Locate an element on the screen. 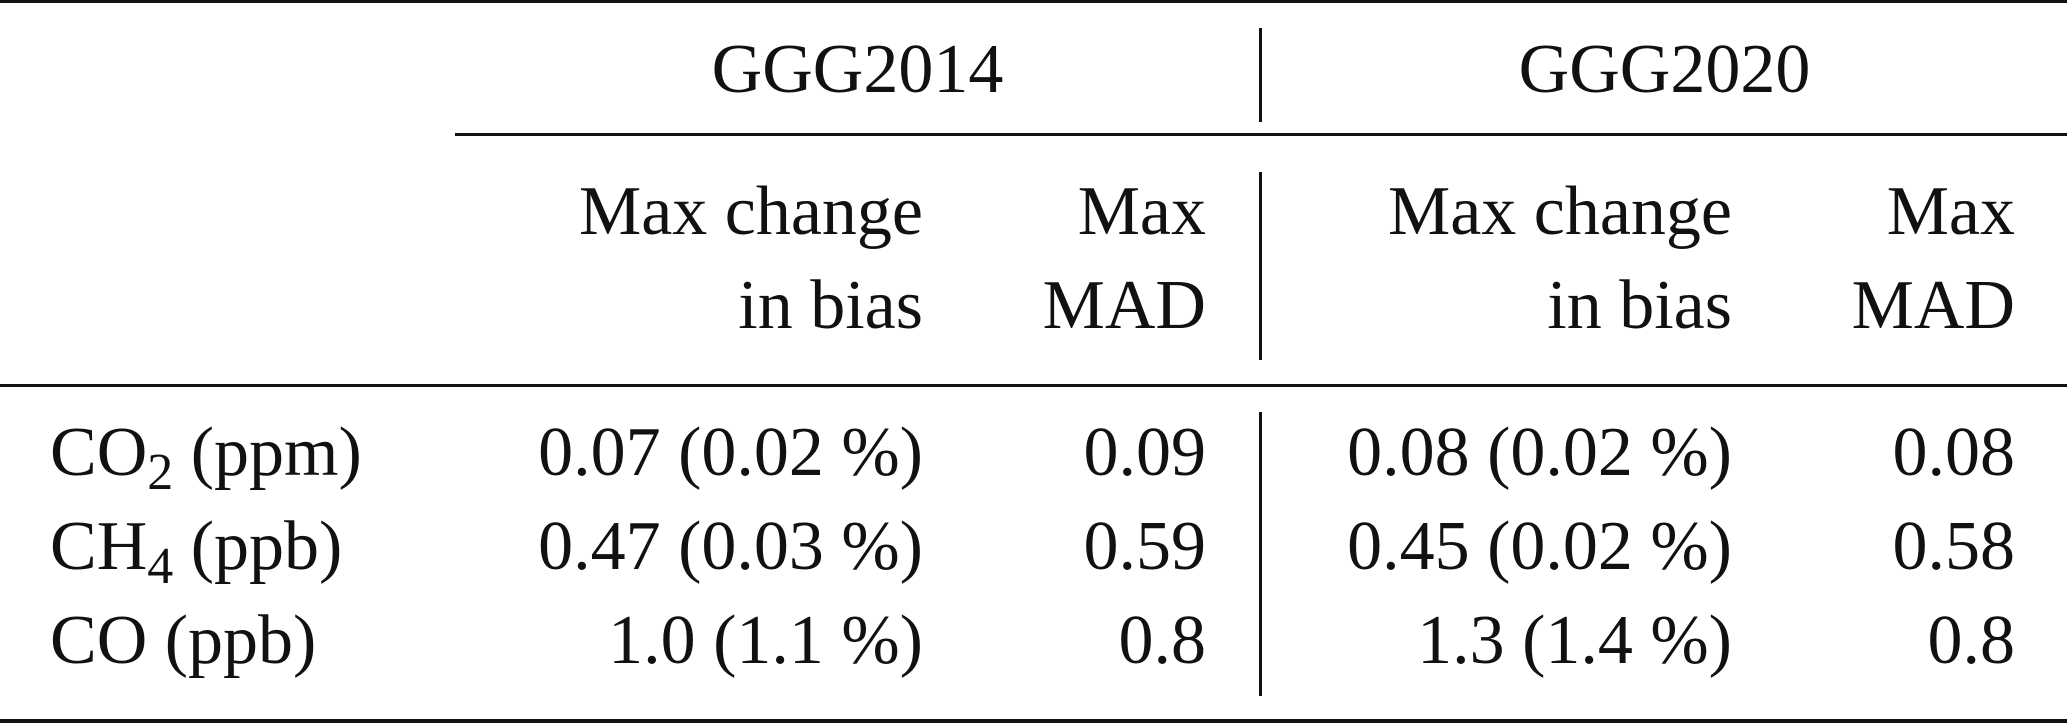  ggg2014-mad-cell: 0.09 is located at coordinates (1145, 452).